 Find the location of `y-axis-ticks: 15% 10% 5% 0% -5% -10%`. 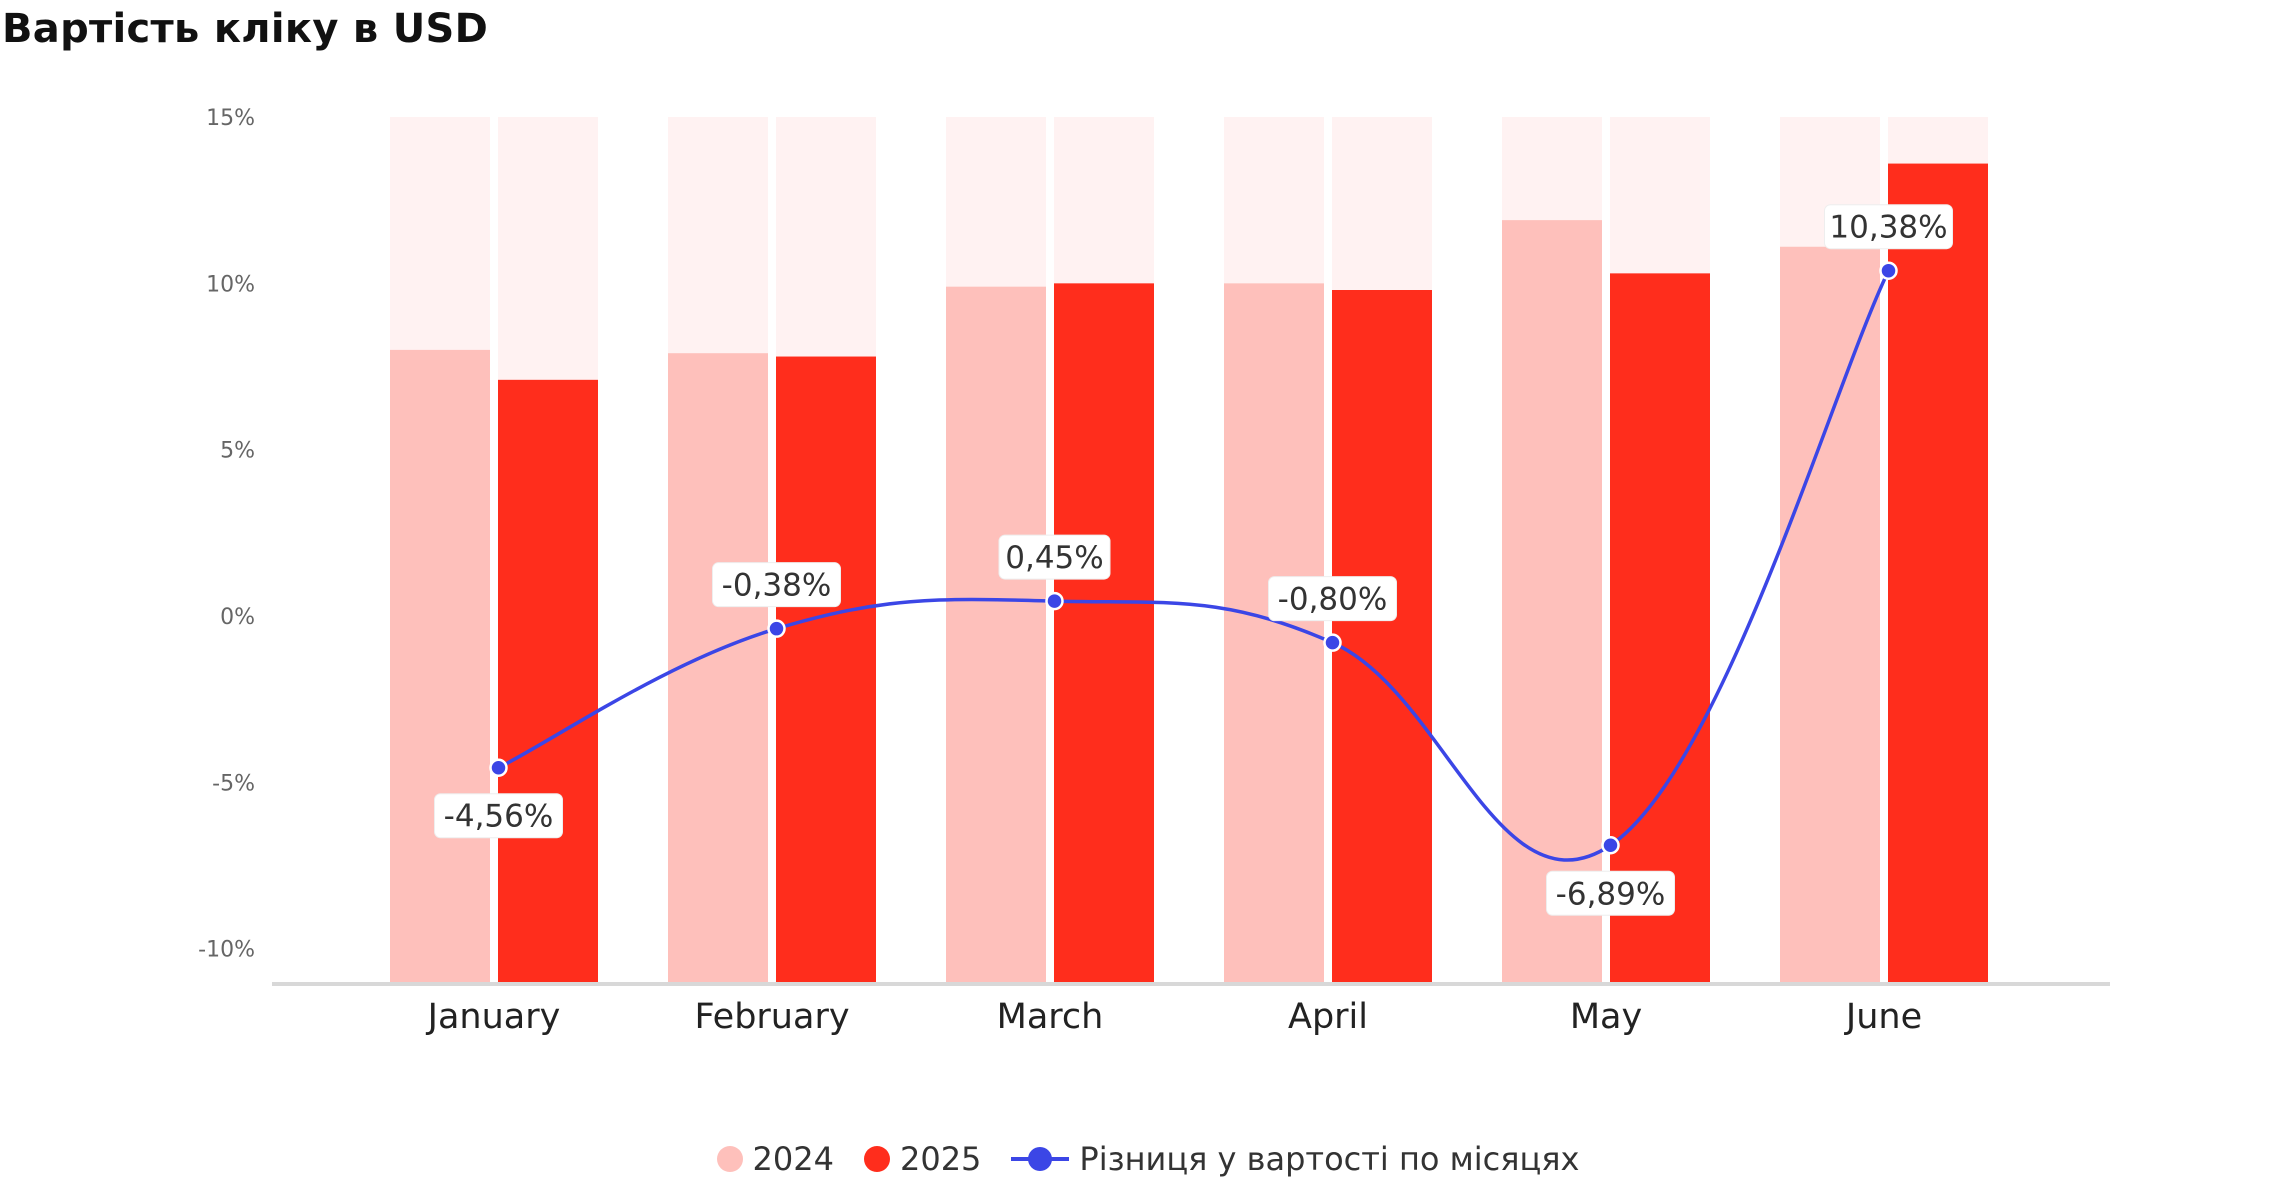

y-axis-ticks: 15% 10% 5% 0% -5% -10% is located at coordinates (226, 534).